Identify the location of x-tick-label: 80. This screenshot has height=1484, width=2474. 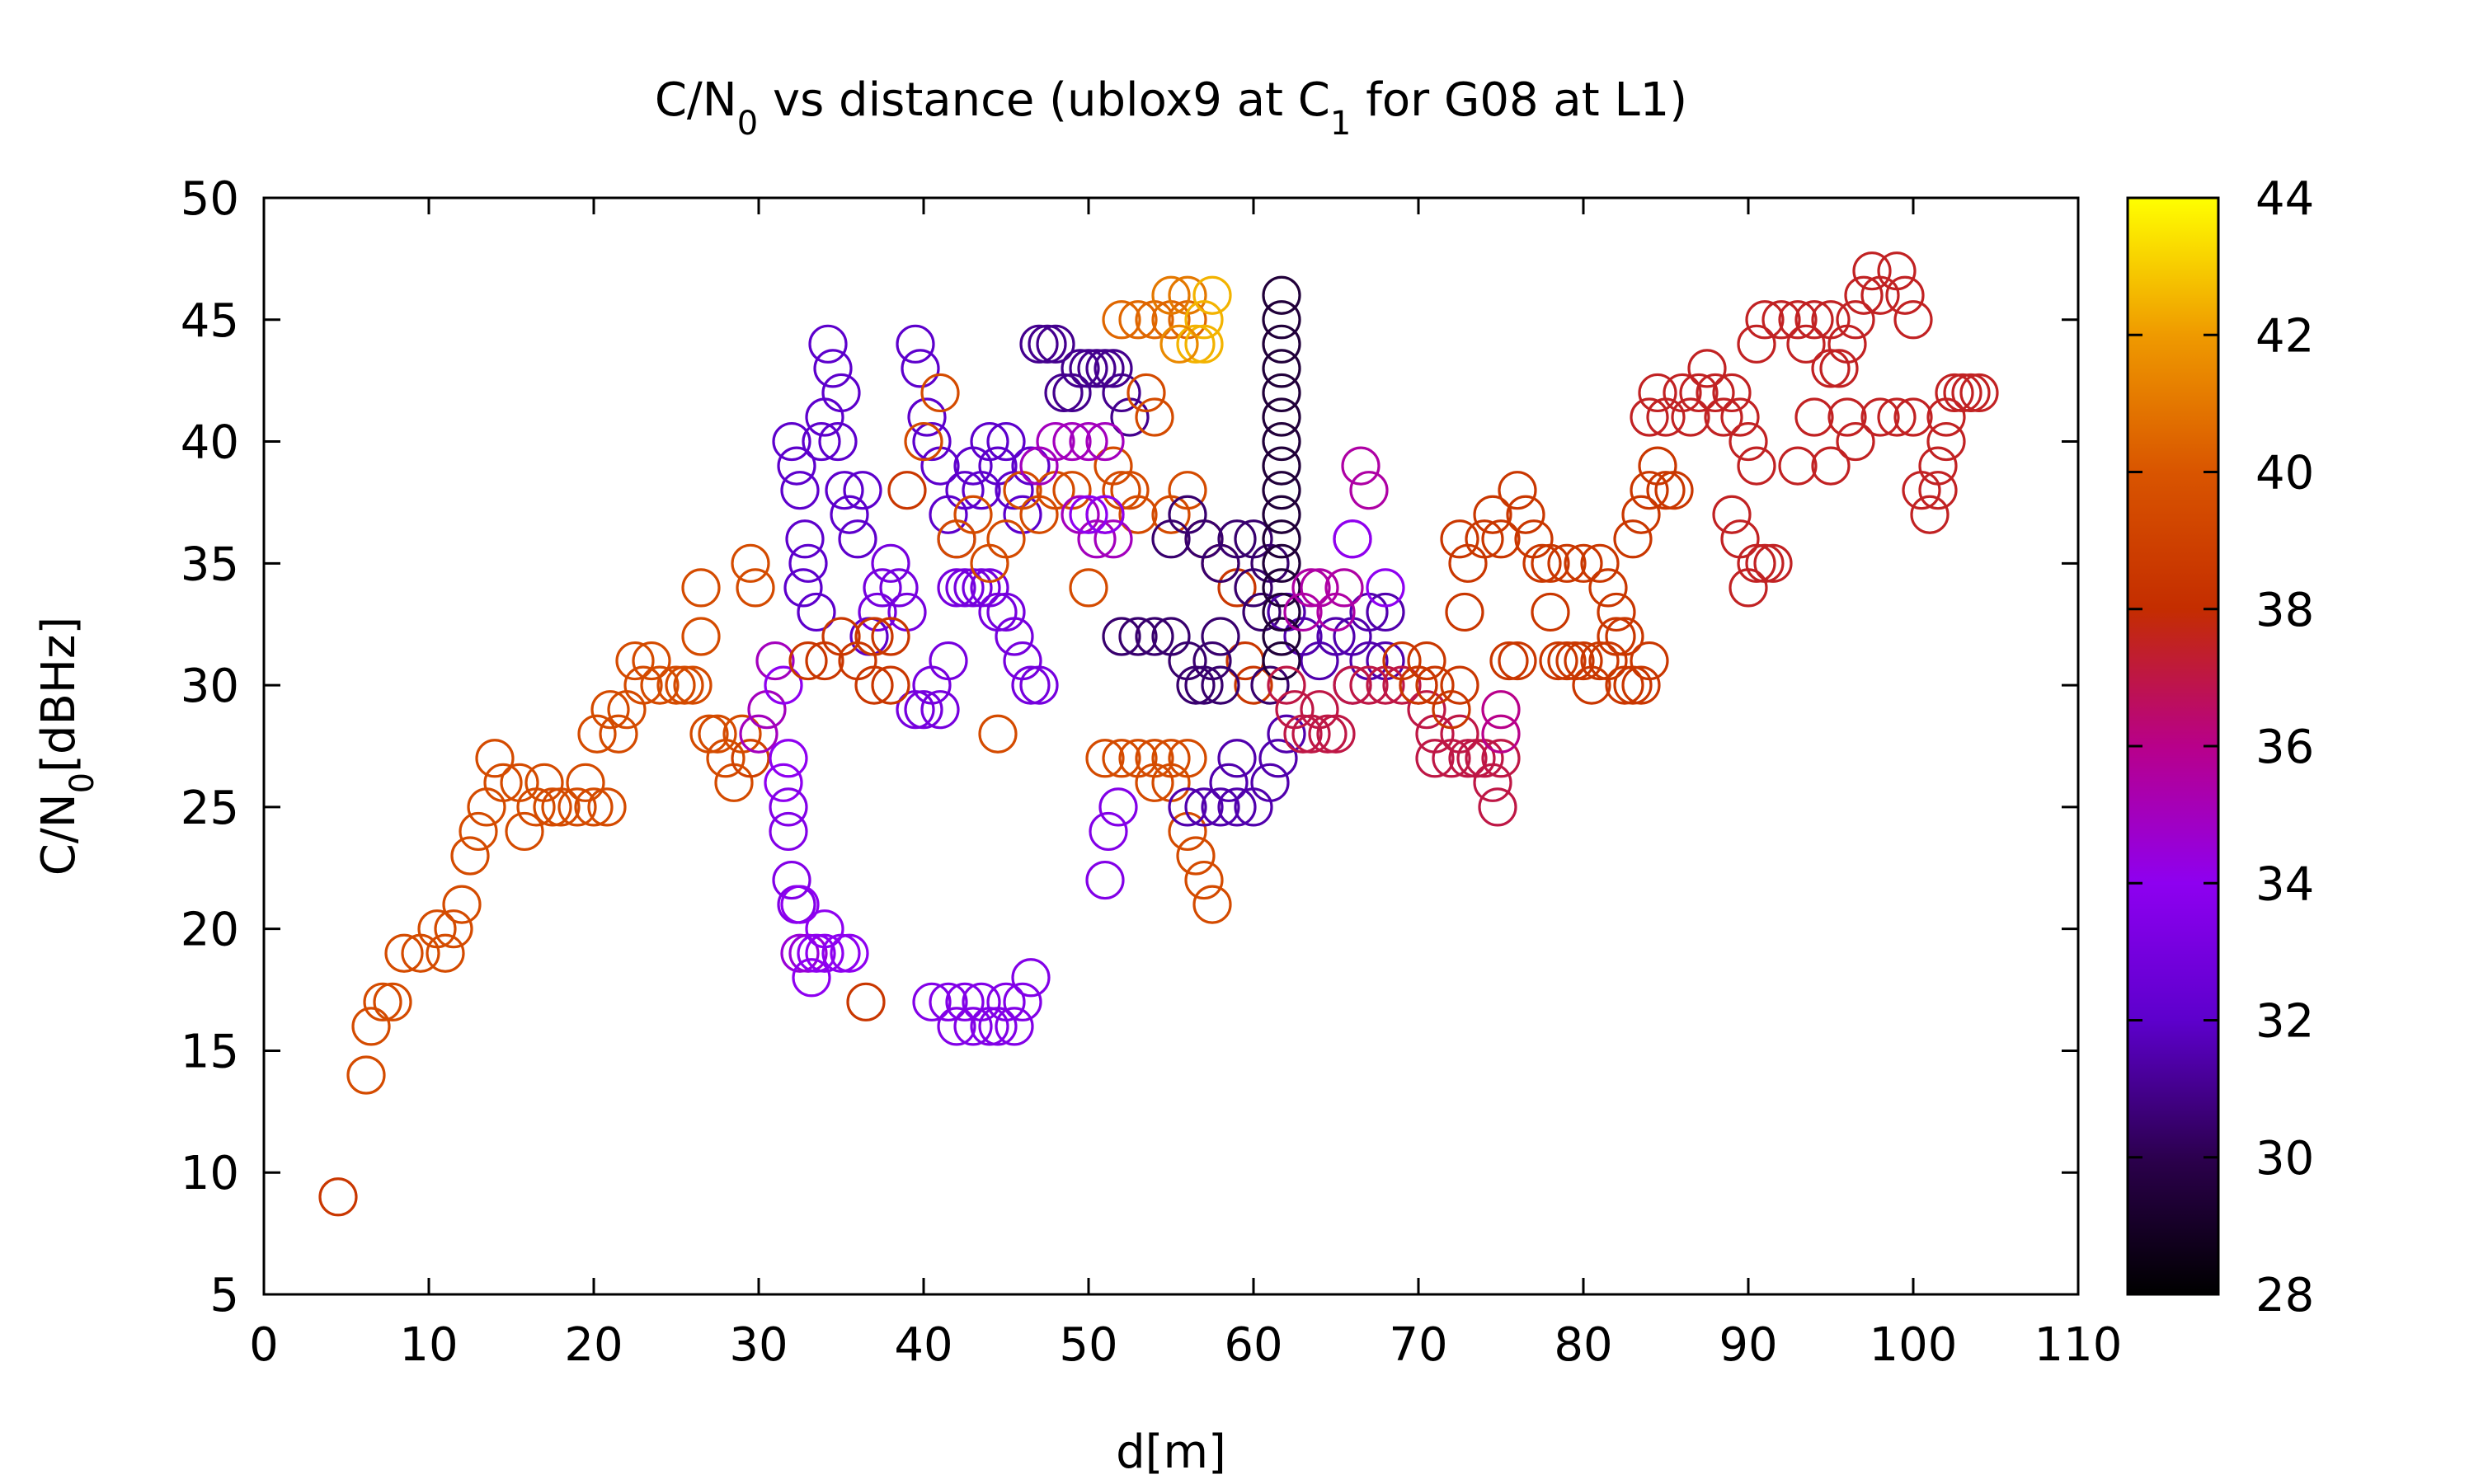
(1583, 1345).